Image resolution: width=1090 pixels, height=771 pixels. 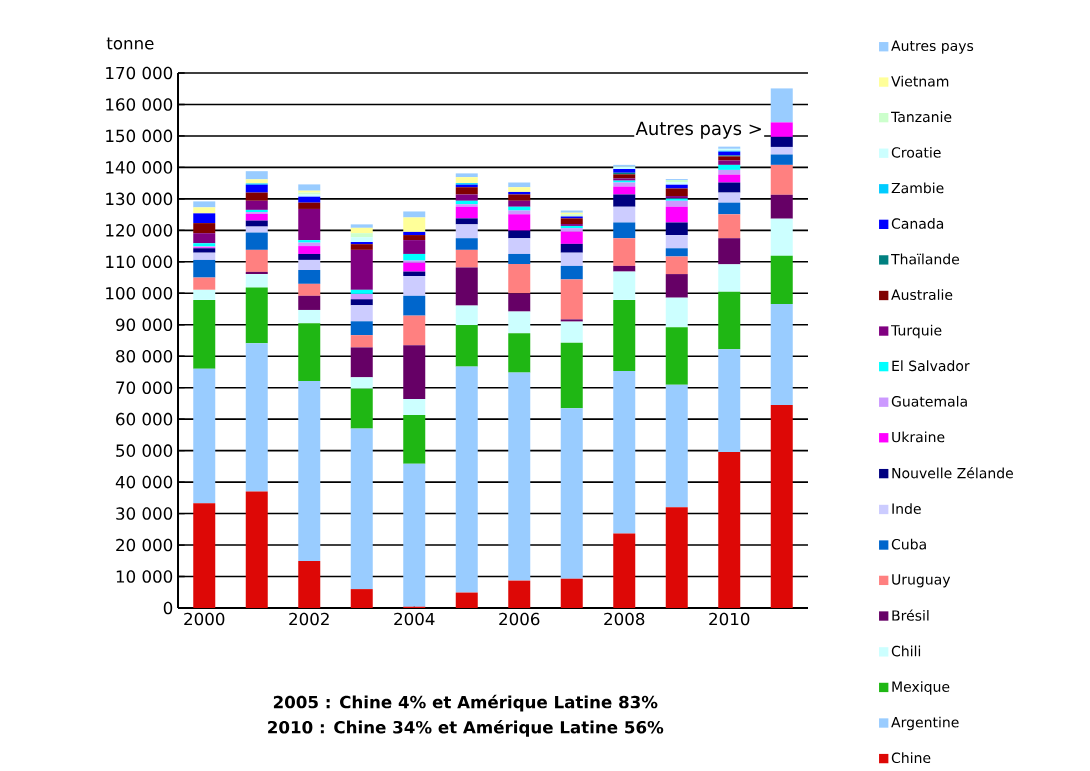 What do you see at coordinates (921, 117) in the screenshot?
I see `legend-label: Tanzanie` at bounding box center [921, 117].